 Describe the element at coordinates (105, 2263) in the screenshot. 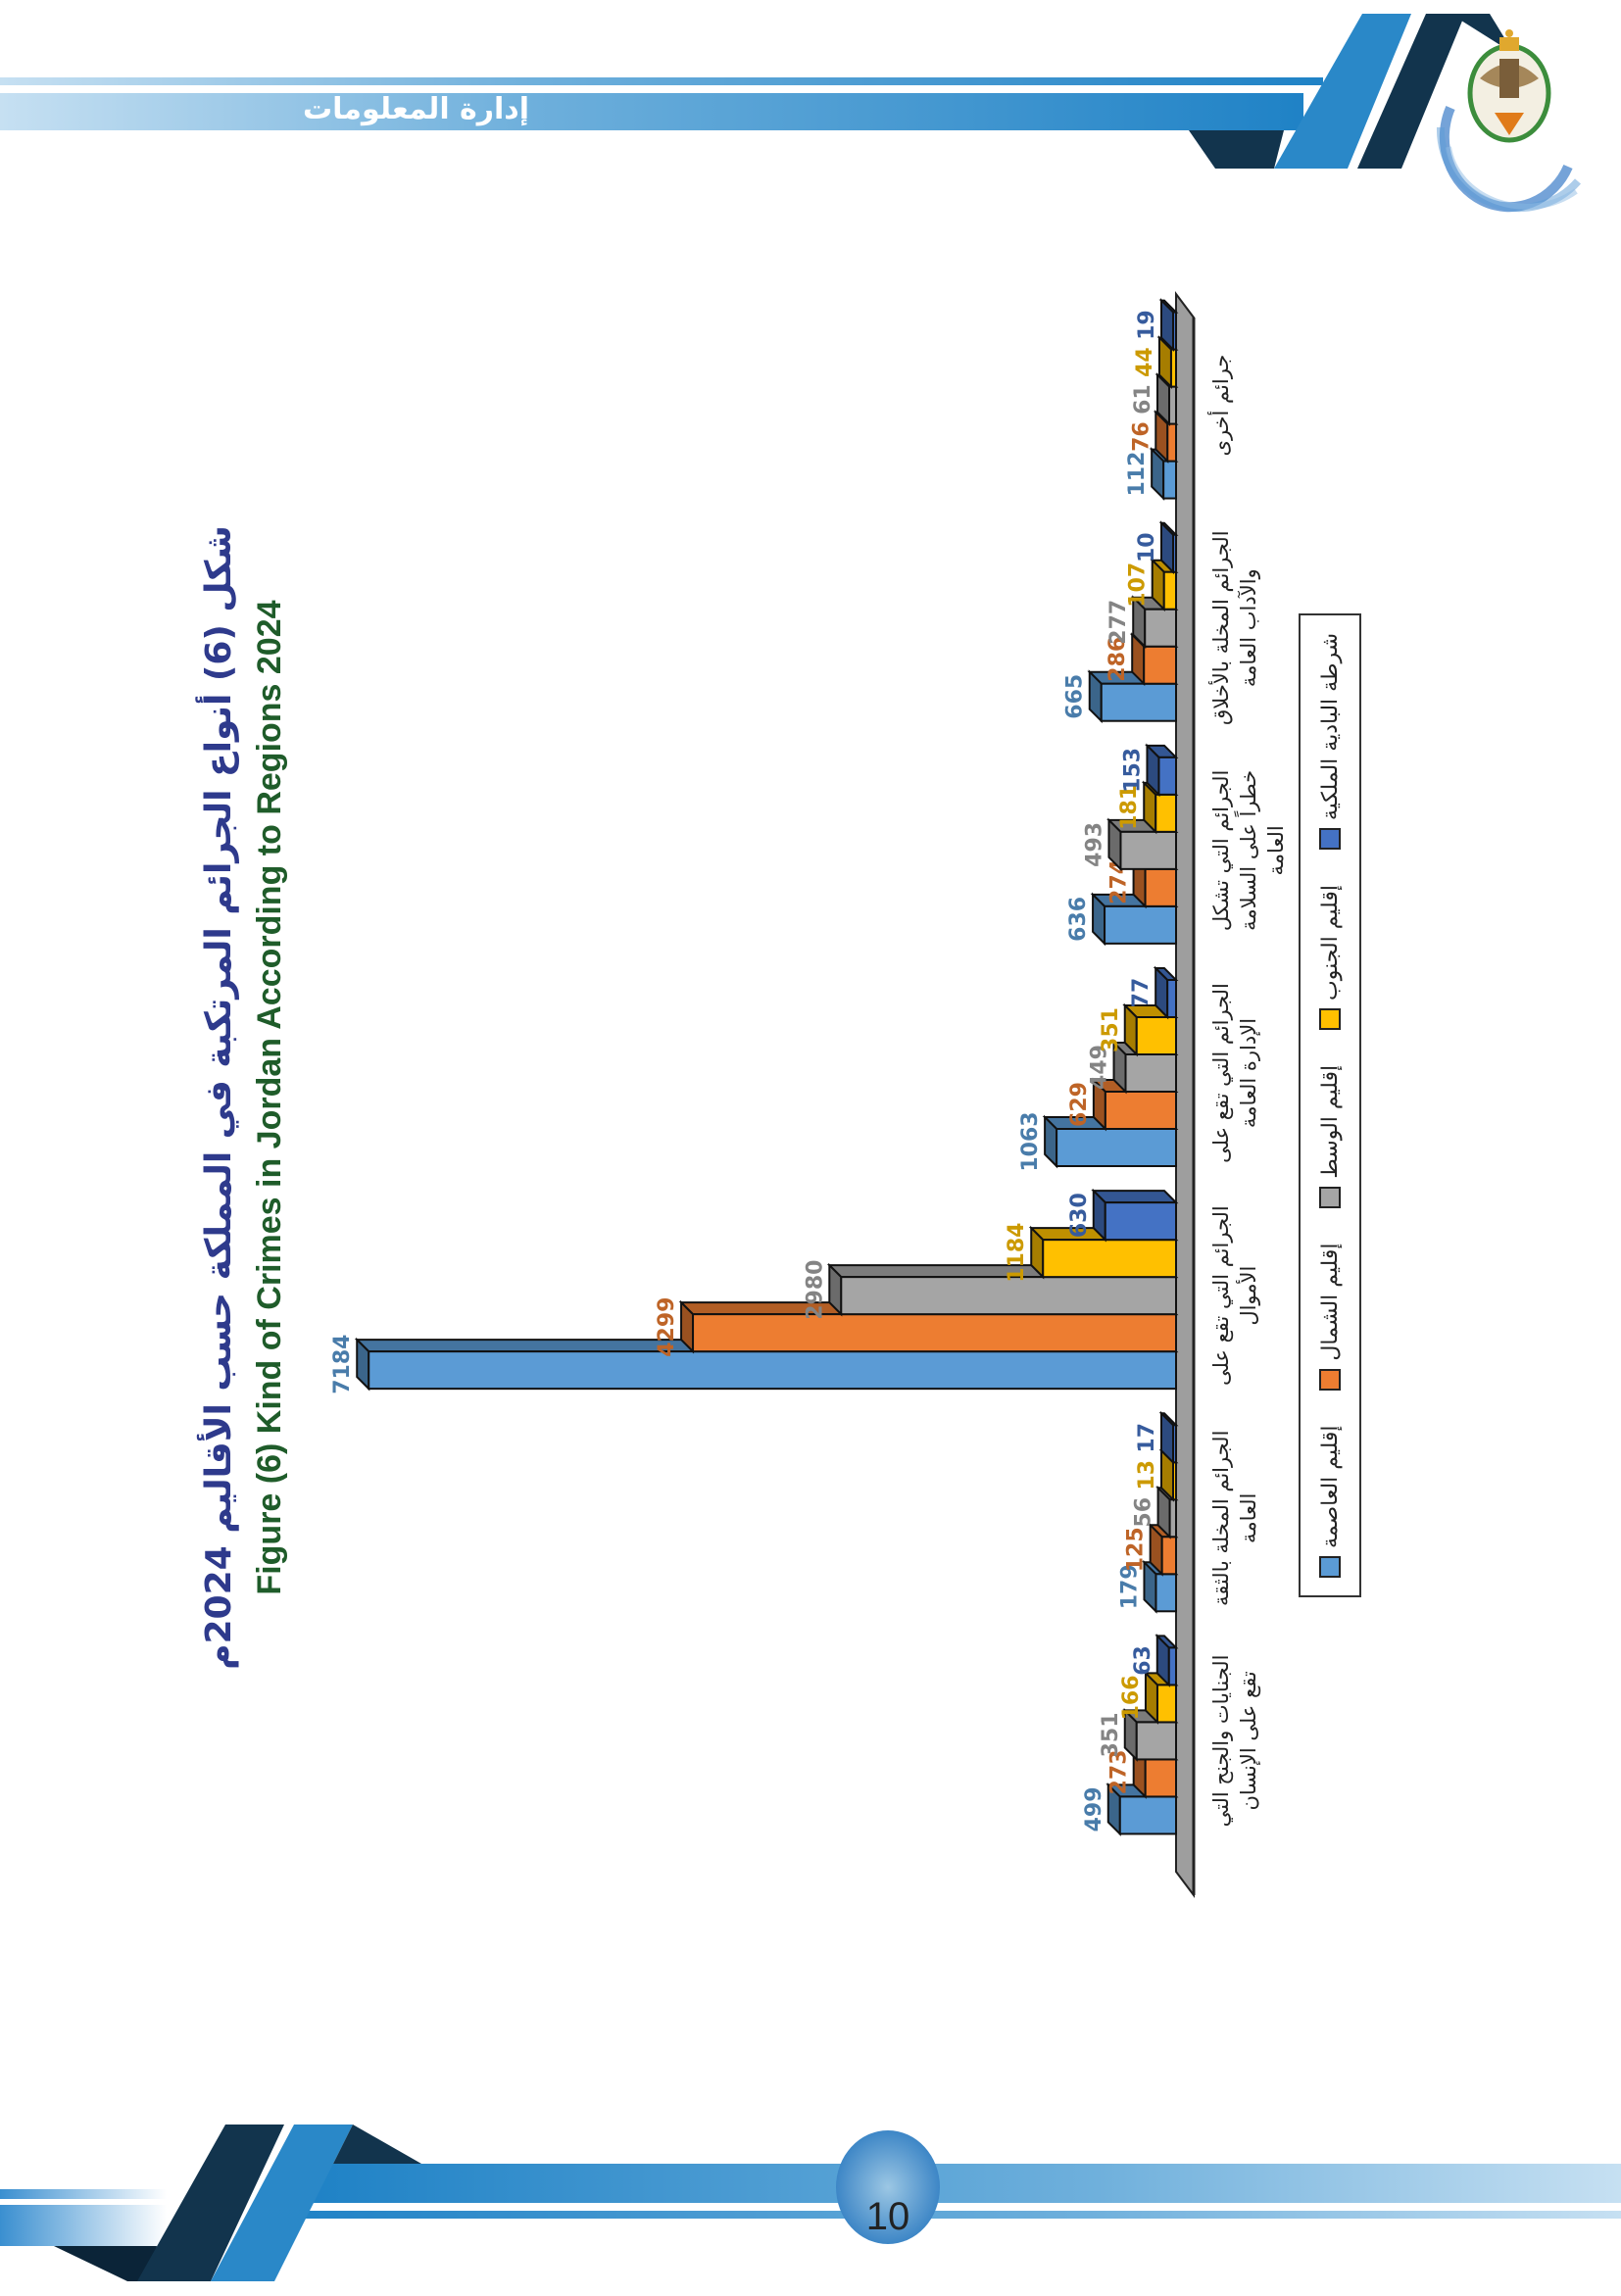

I see `footer-wedge` at that location.